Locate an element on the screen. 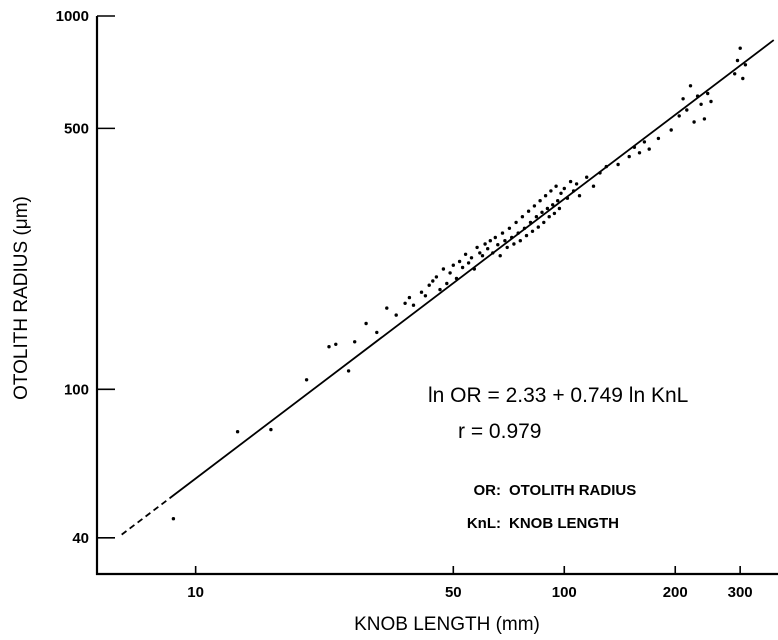  y-tick-label: 500 is located at coordinates (76, 128).